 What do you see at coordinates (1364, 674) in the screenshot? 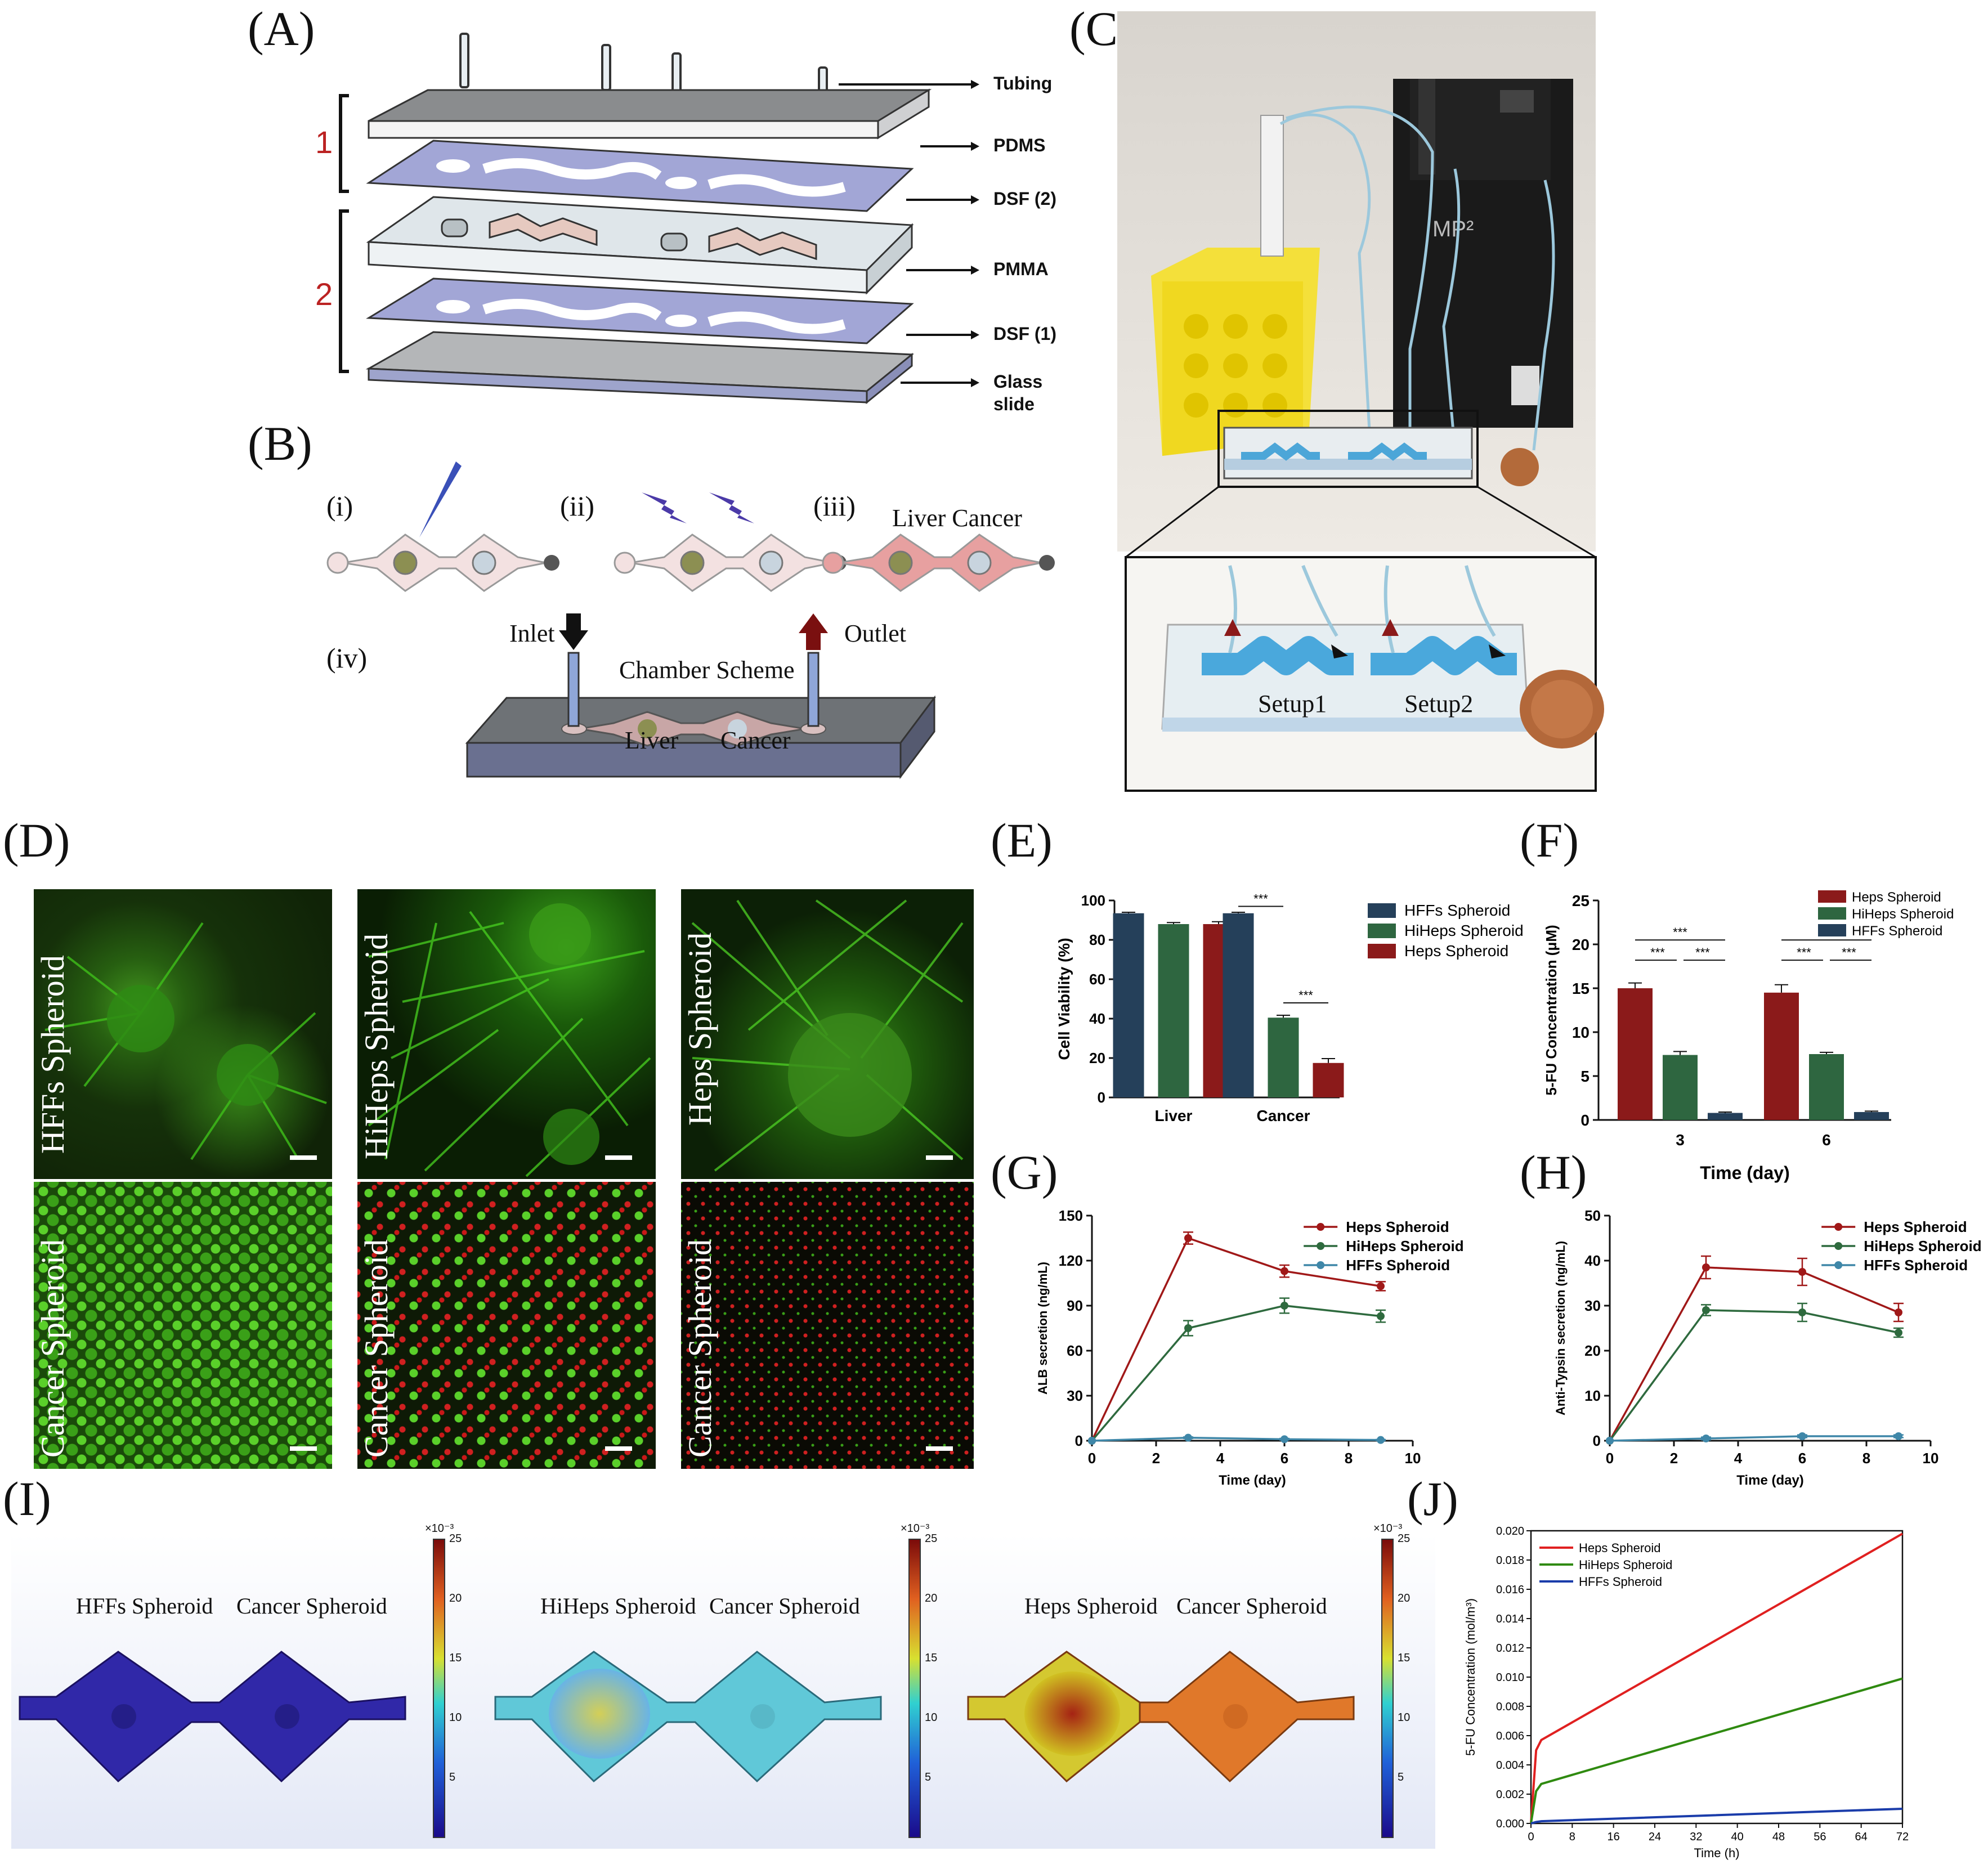
I see `zoom-inset` at bounding box center [1364, 674].